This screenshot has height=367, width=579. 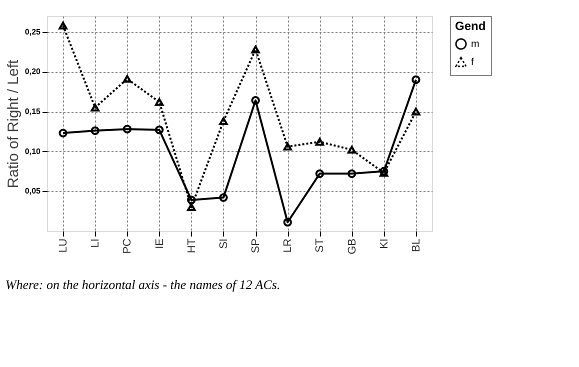 What do you see at coordinates (64, 245) in the screenshot?
I see `x-tick-label: LU` at bounding box center [64, 245].